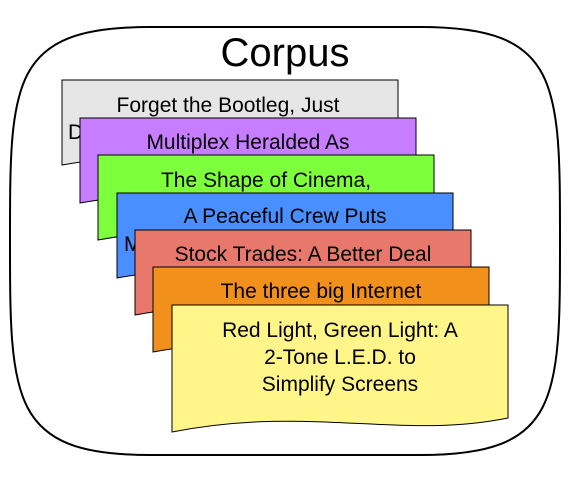 This screenshot has height=477, width=570. I want to click on document-text-line: Red Light, Green Light: A, so click(340, 330).